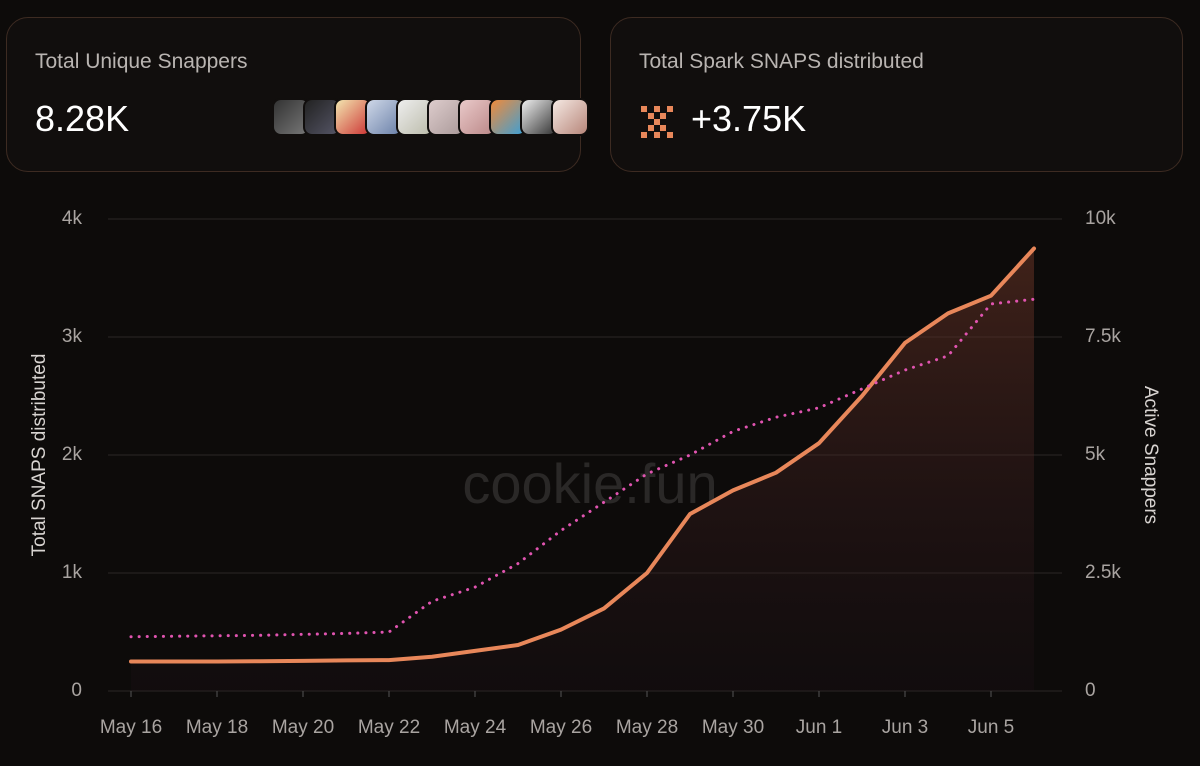 The height and width of the screenshot is (766, 1200). I want to click on x-tick-label: Jun 1, so click(819, 727).